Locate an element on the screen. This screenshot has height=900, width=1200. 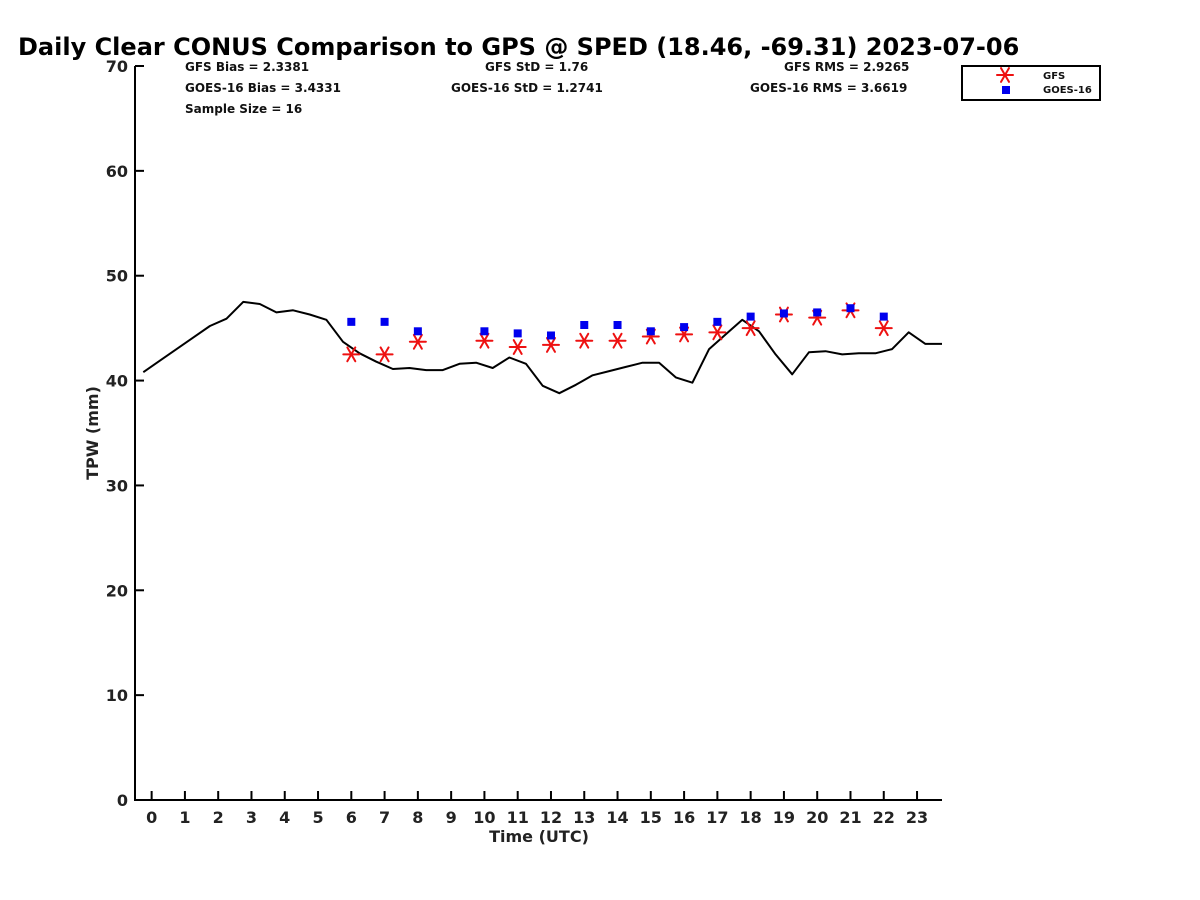
x-tick-label: 19 is located at coordinates (784, 817).